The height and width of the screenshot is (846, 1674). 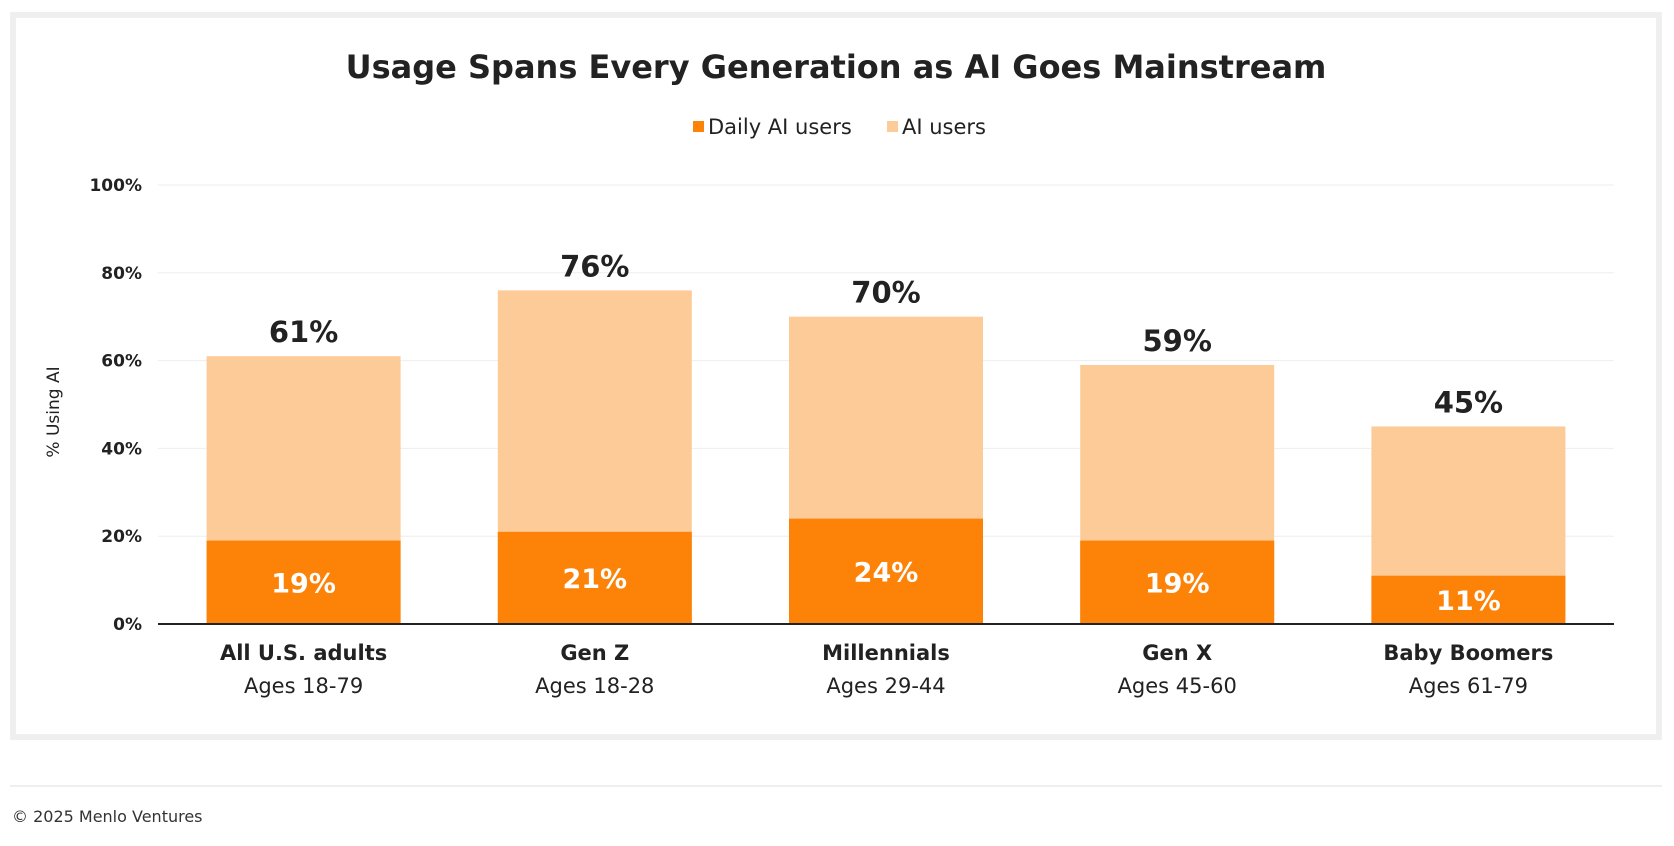 I want to click on y-tick-label: 20%, so click(x=121, y=537).